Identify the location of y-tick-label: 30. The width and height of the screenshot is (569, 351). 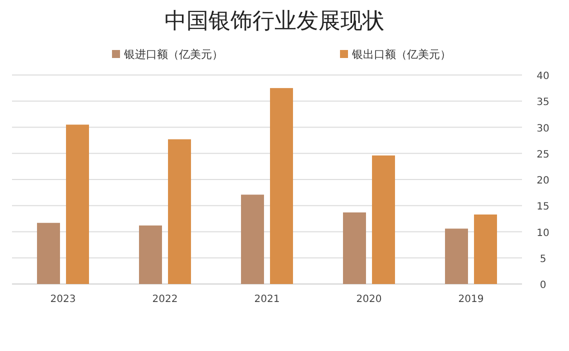
(543, 128).